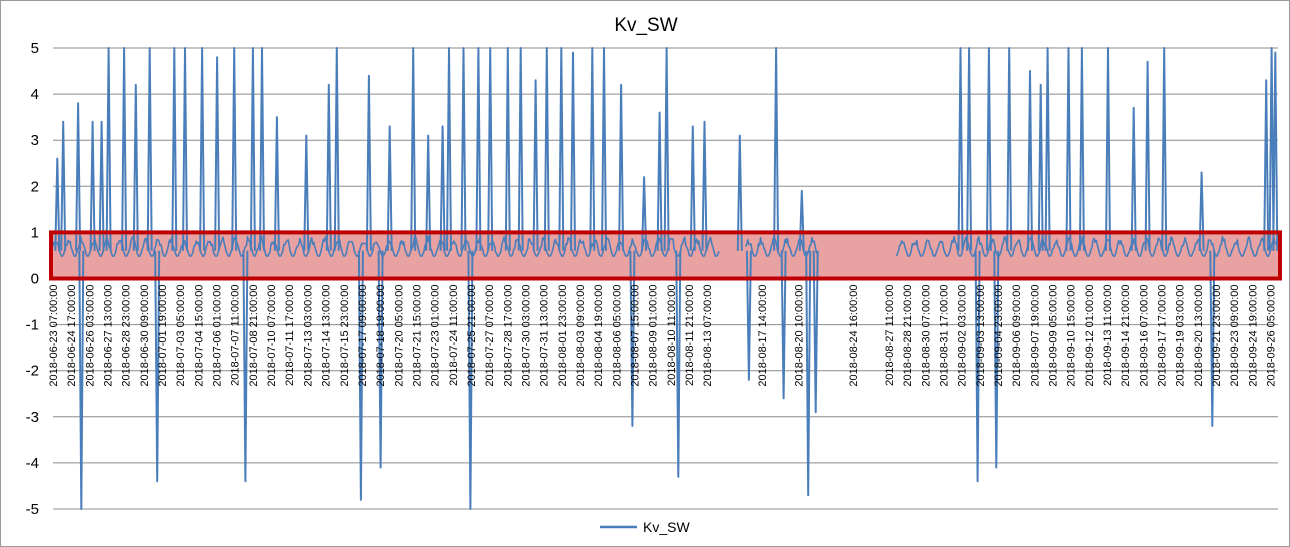 The height and width of the screenshot is (547, 1290). Describe the element at coordinates (181, 336) in the screenshot. I see `x-tick-label: 2018-07-03 05:00:00` at that location.